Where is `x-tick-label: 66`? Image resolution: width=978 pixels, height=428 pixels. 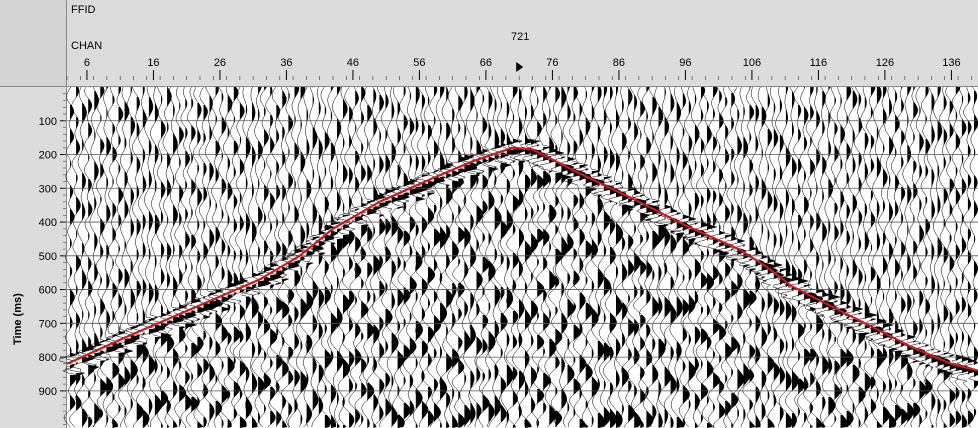 x-tick-label: 66 is located at coordinates (486, 63).